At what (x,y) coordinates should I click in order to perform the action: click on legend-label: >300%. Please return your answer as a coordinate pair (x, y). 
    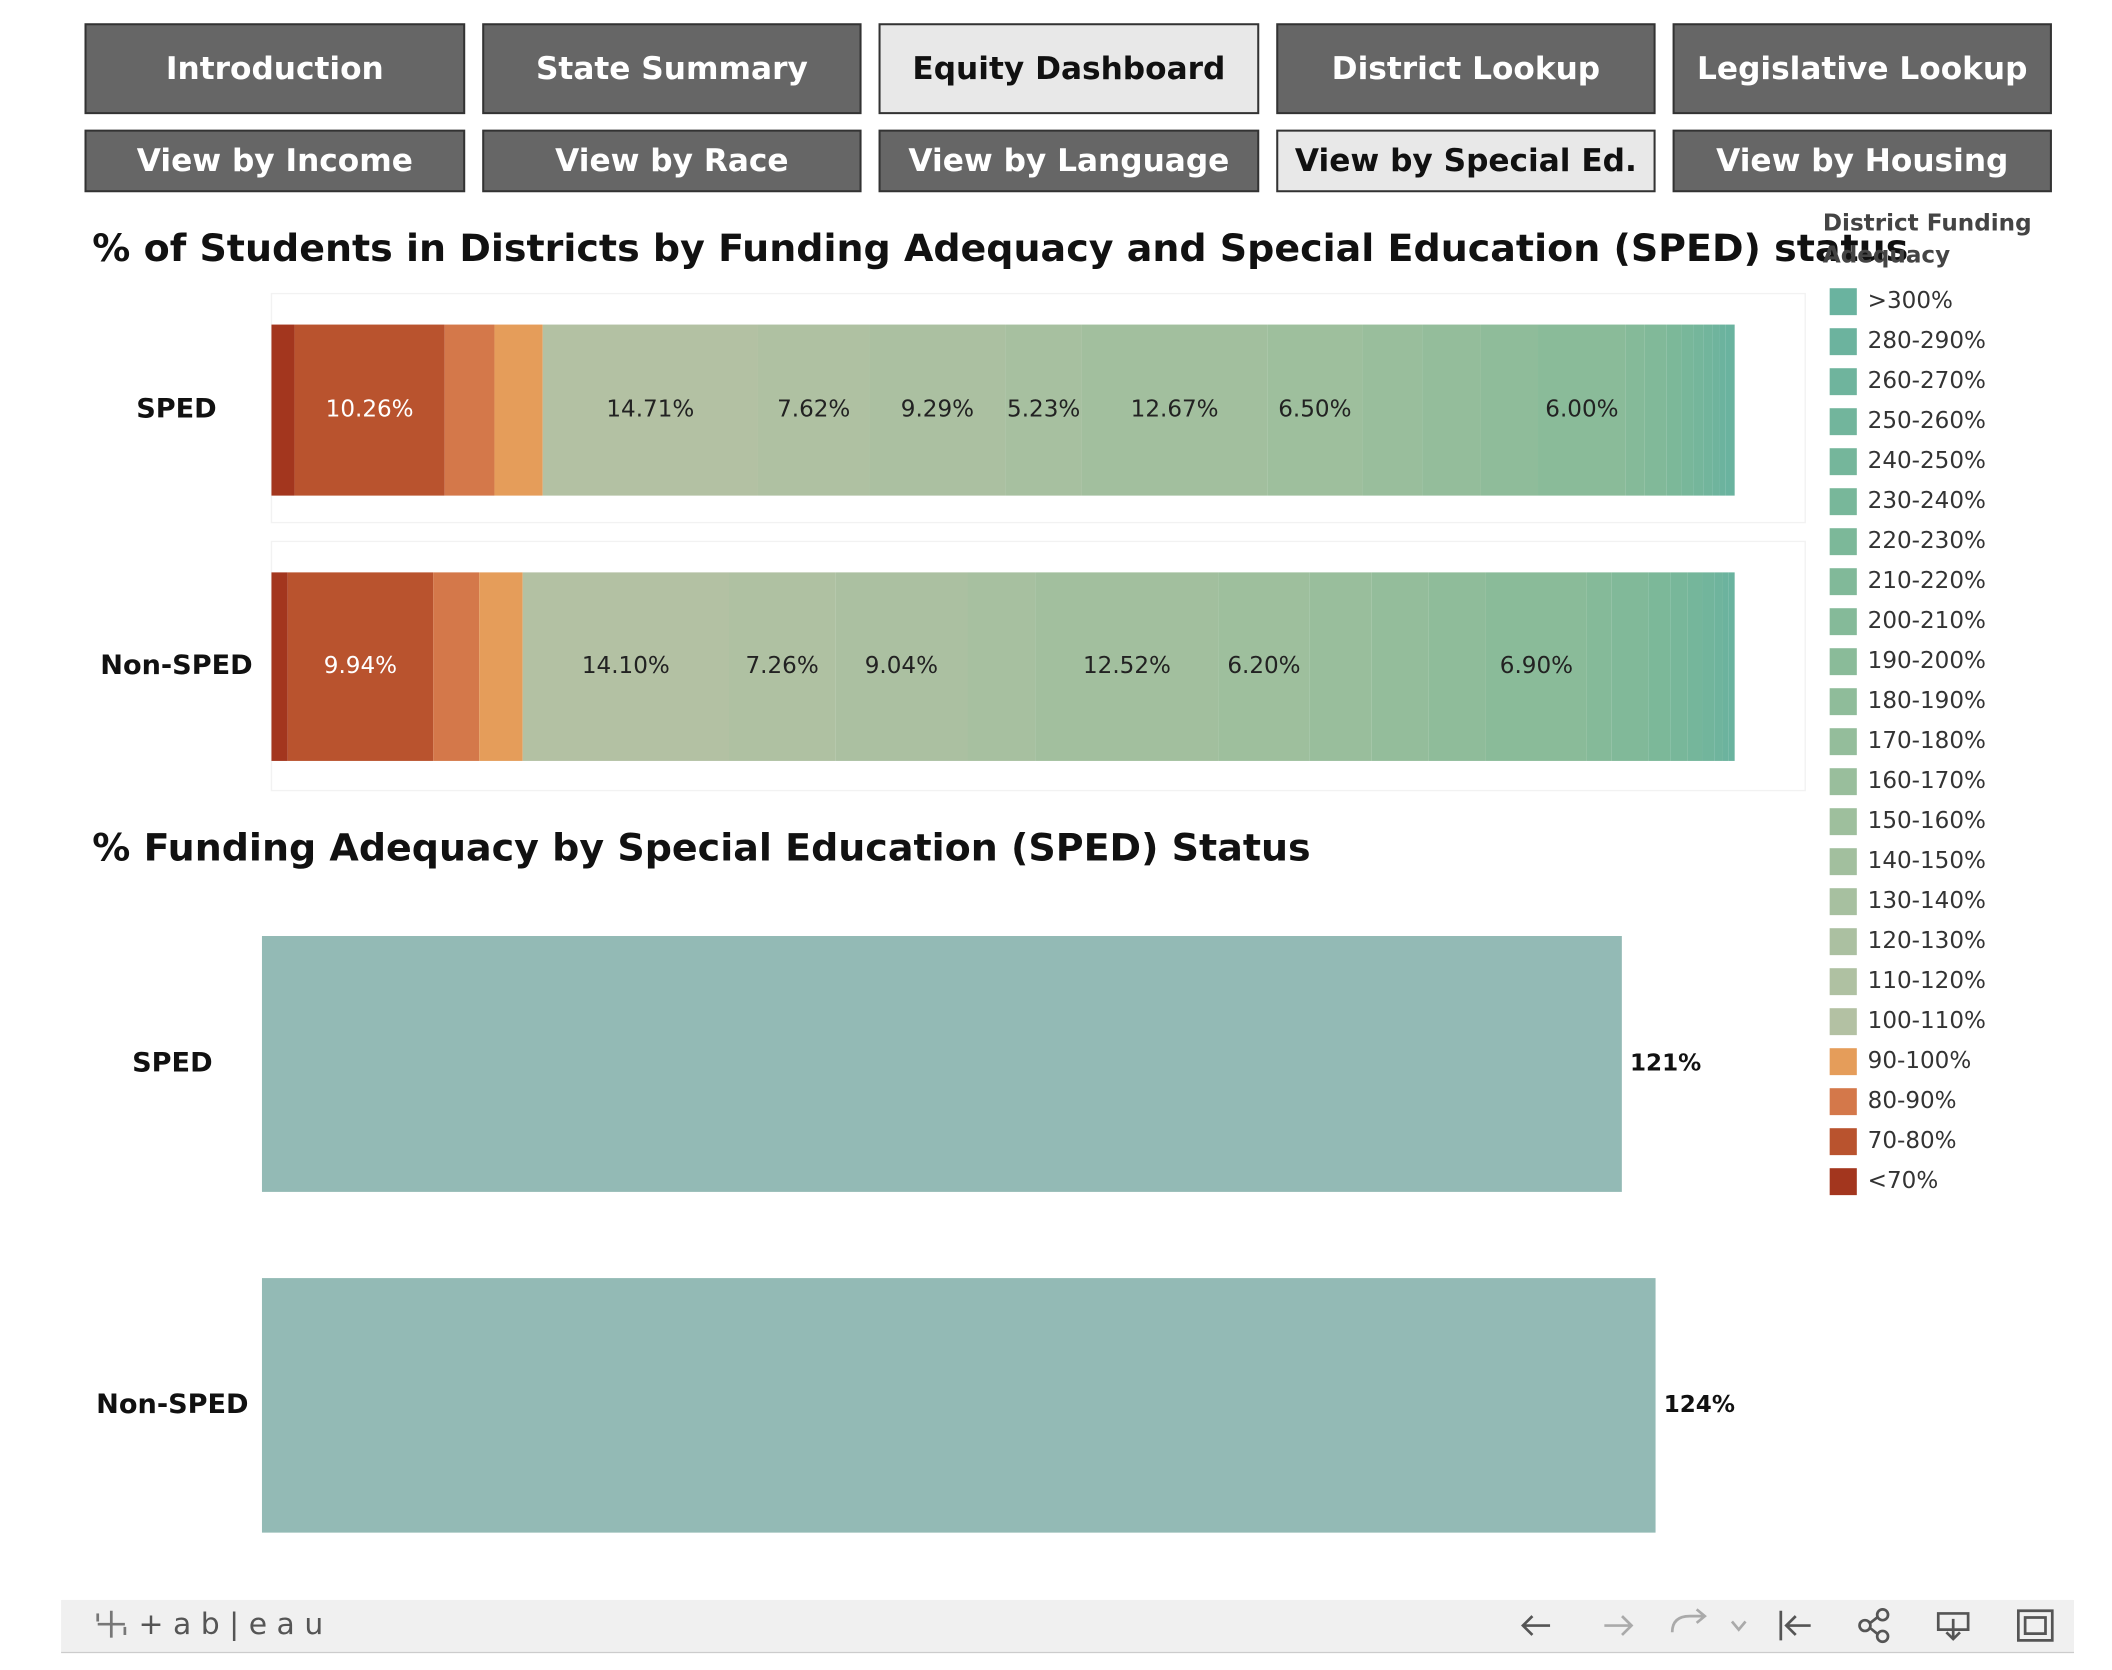
    Looking at the image, I should click on (1910, 301).